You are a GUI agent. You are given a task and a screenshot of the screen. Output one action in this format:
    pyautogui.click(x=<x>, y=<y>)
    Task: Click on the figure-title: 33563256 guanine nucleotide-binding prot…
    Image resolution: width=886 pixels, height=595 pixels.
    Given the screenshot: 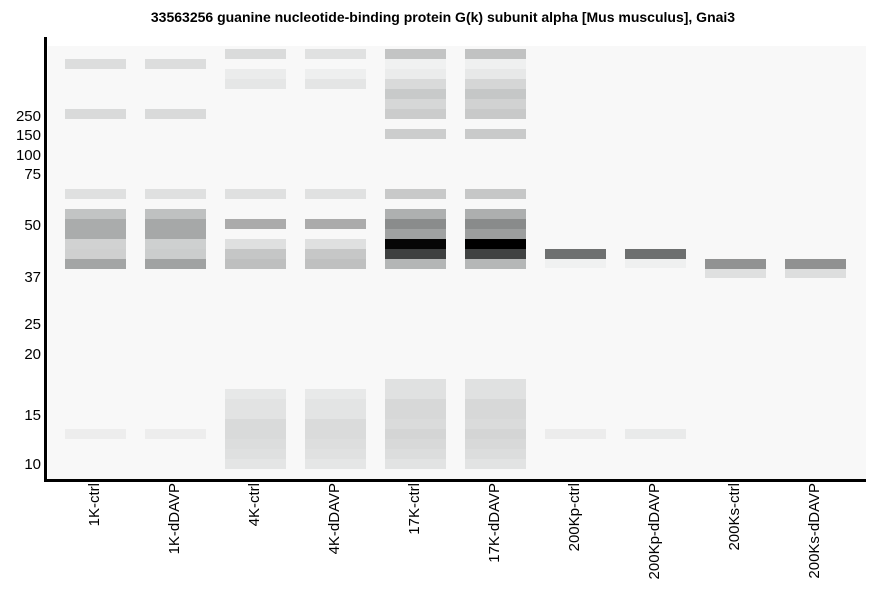 What is the action you would take?
    pyautogui.click(x=443, y=17)
    